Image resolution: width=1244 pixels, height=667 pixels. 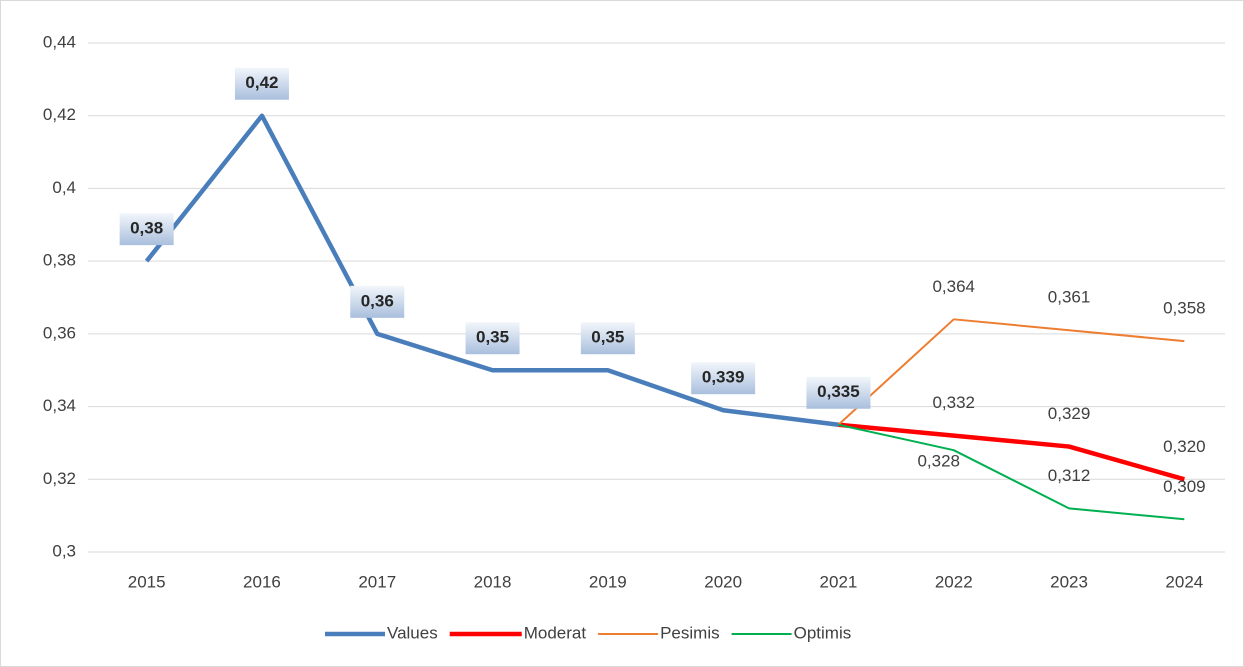 What do you see at coordinates (59, 260) in the screenshot?
I see `y-tick-label: 0,38` at bounding box center [59, 260].